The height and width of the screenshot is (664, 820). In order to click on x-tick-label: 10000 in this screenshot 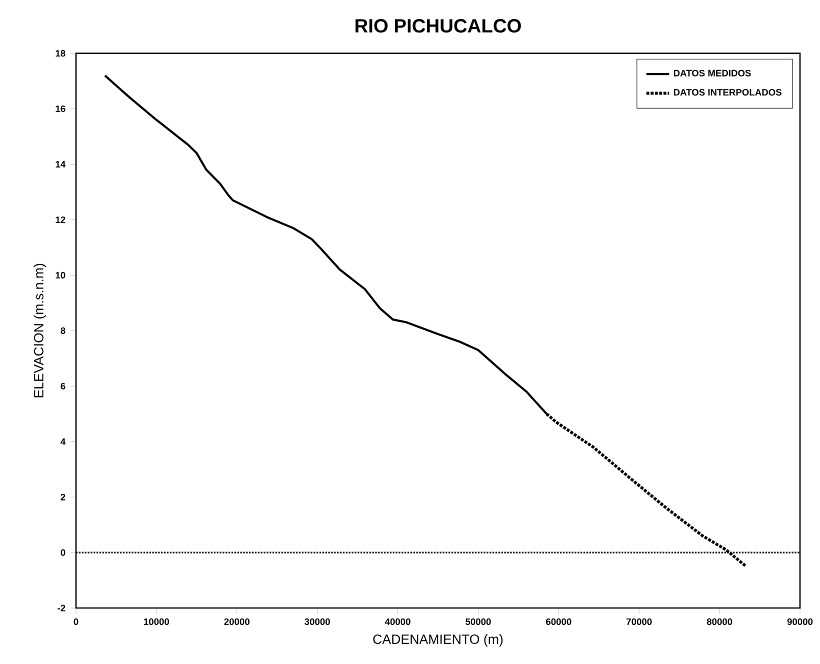, I will do `click(157, 621)`.